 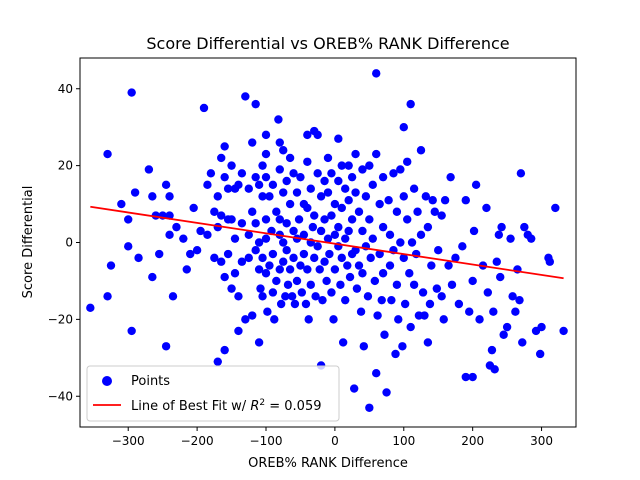 I want to click on legend-points-label: Points, so click(x=150, y=381).